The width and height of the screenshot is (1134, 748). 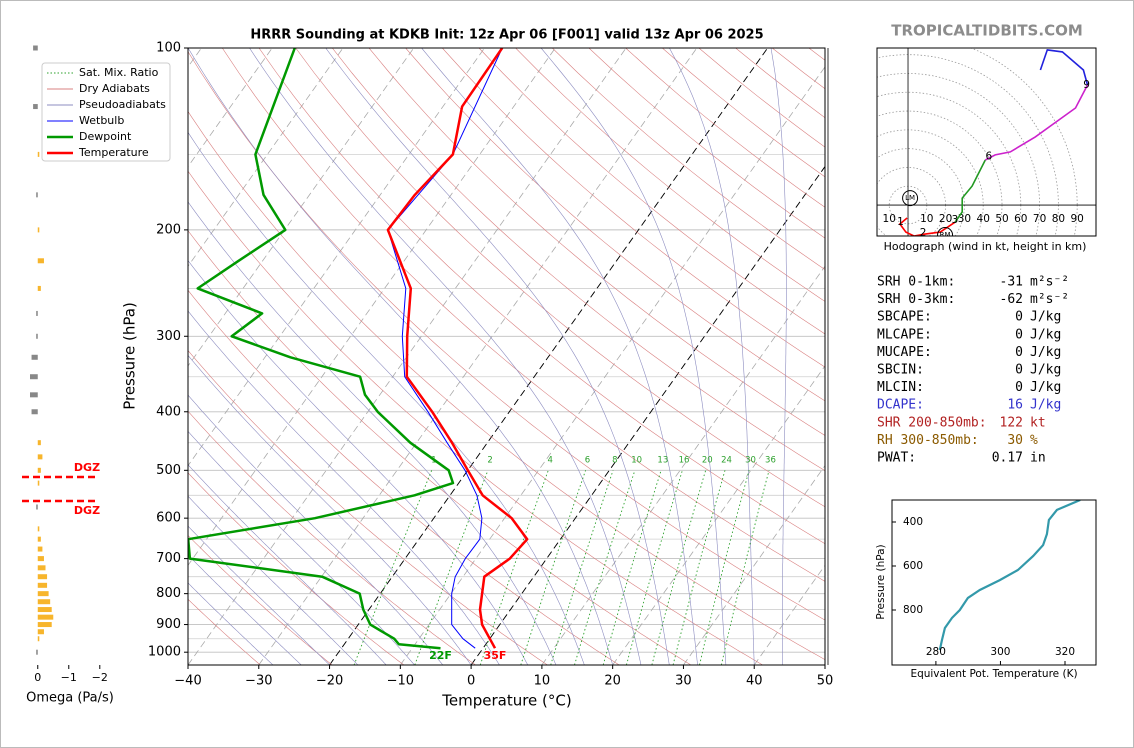 I want to click on theta-y-tick-label: 600, so click(x=913, y=566).